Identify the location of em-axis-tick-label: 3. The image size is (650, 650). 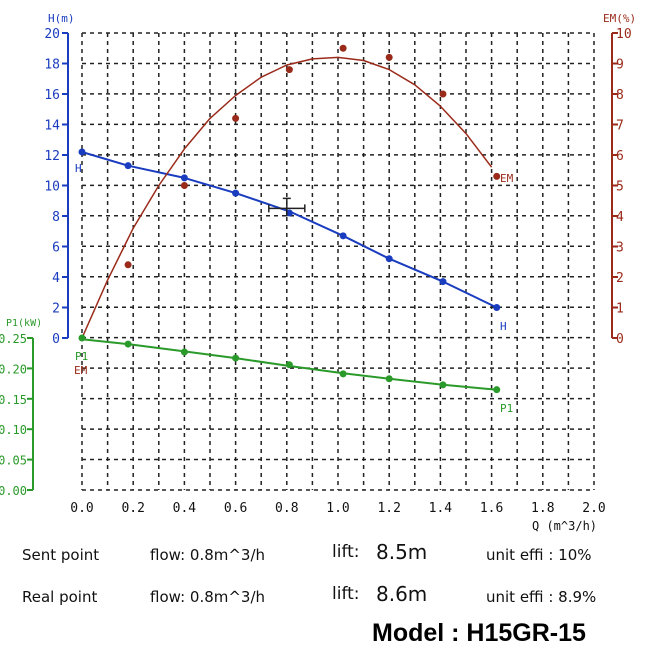
(620, 248).